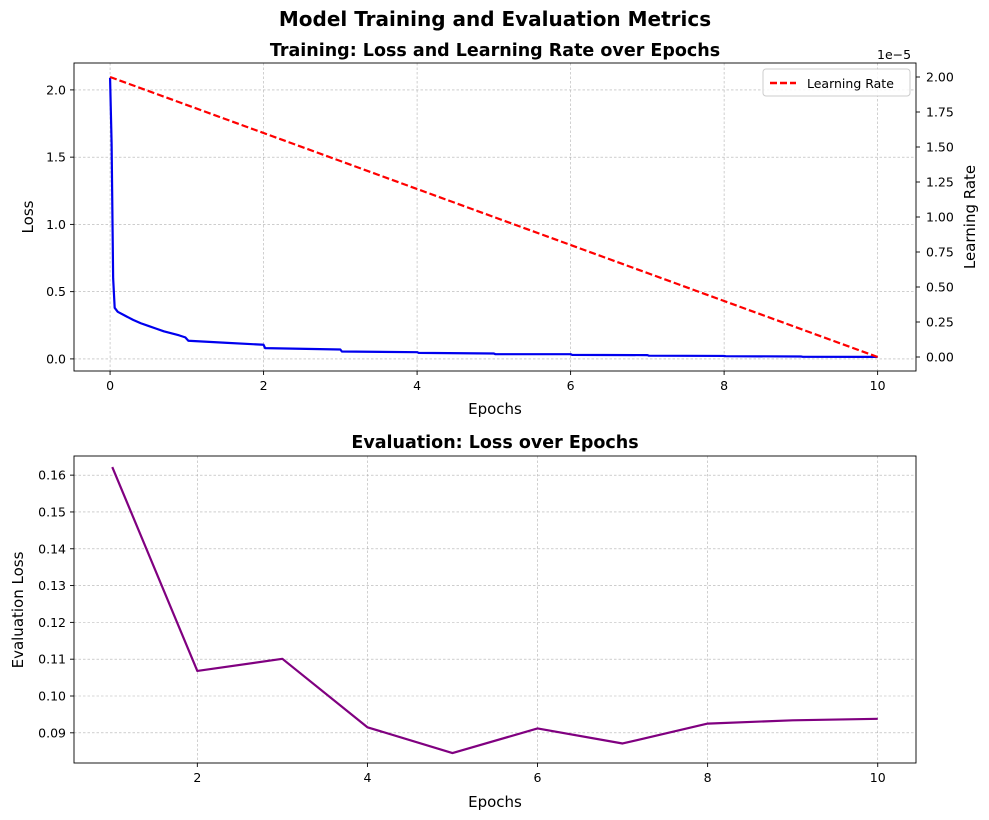 This screenshot has width=989, height=820. I want to click on y2-tick-label: 1.50, so click(940, 147).